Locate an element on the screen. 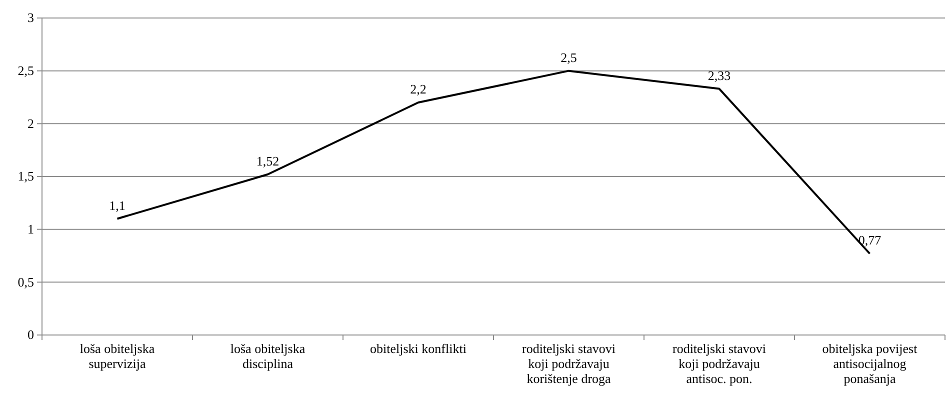 The height and width of the screenshot is (411, 948). y-tick-label: 2,5 is located at coordinates (26, 70).